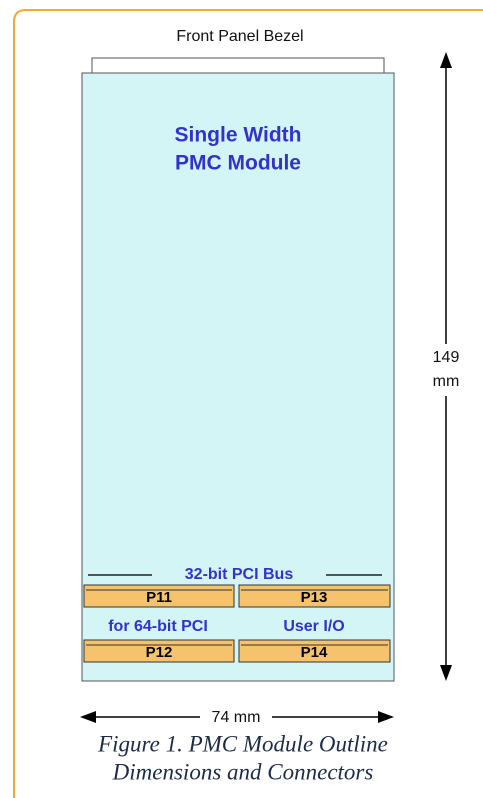 The image size is (483, 798). I want to click on height-label: 149, so click(446, 357).